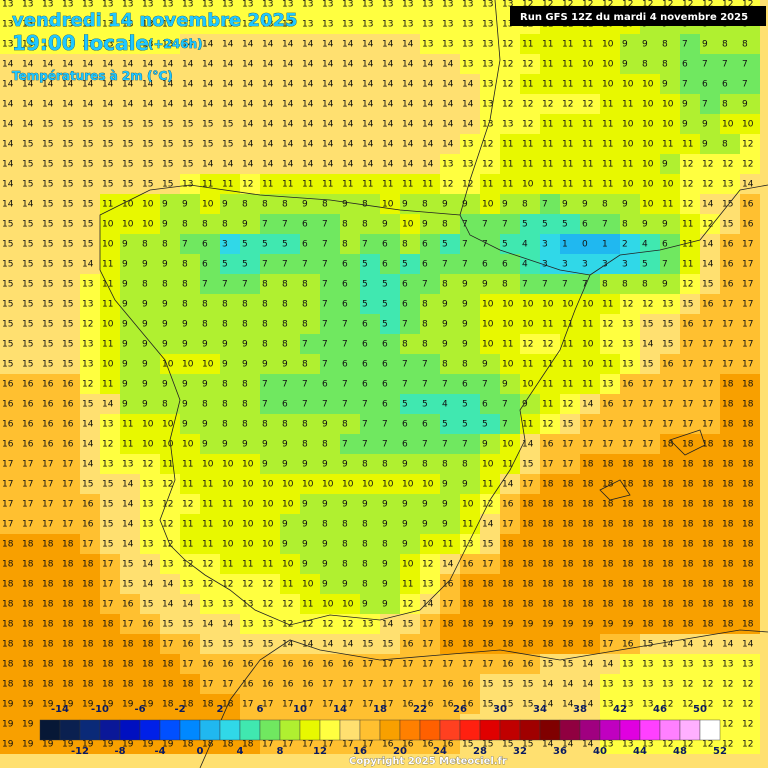 The height and width of the screenshot is (768, 768). Describe the element at coordinates (525, 245) in the screenshot. I see `temp-value: 4` at that location.